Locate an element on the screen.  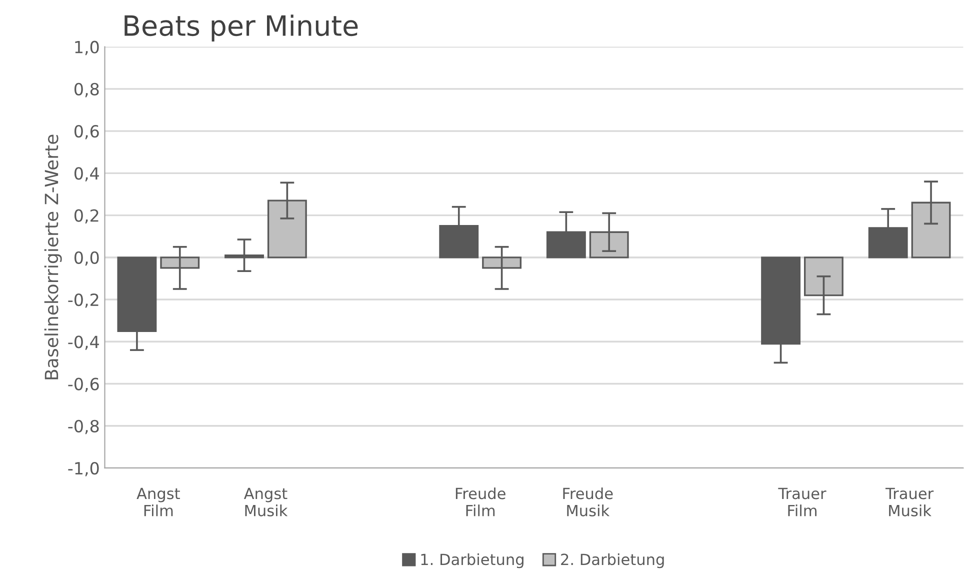
x-tick-label: Freude Musik is located at coordinates (588, 501).